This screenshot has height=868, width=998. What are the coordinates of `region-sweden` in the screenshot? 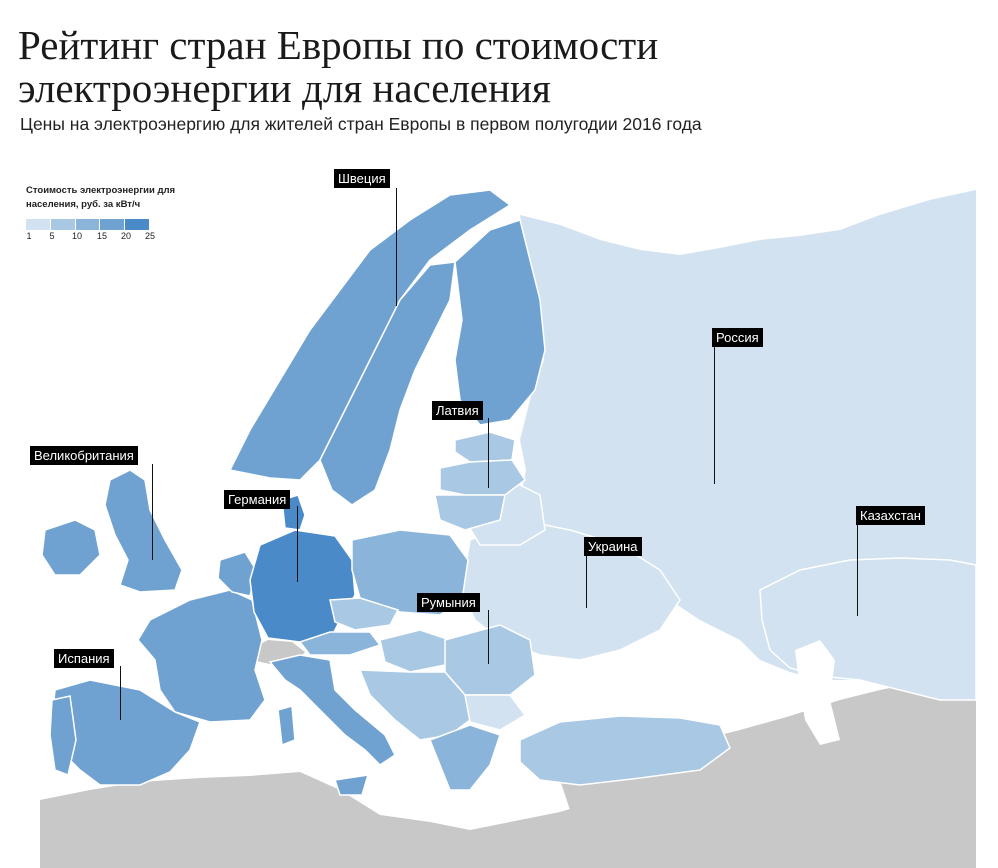 It's located at (387, 383).